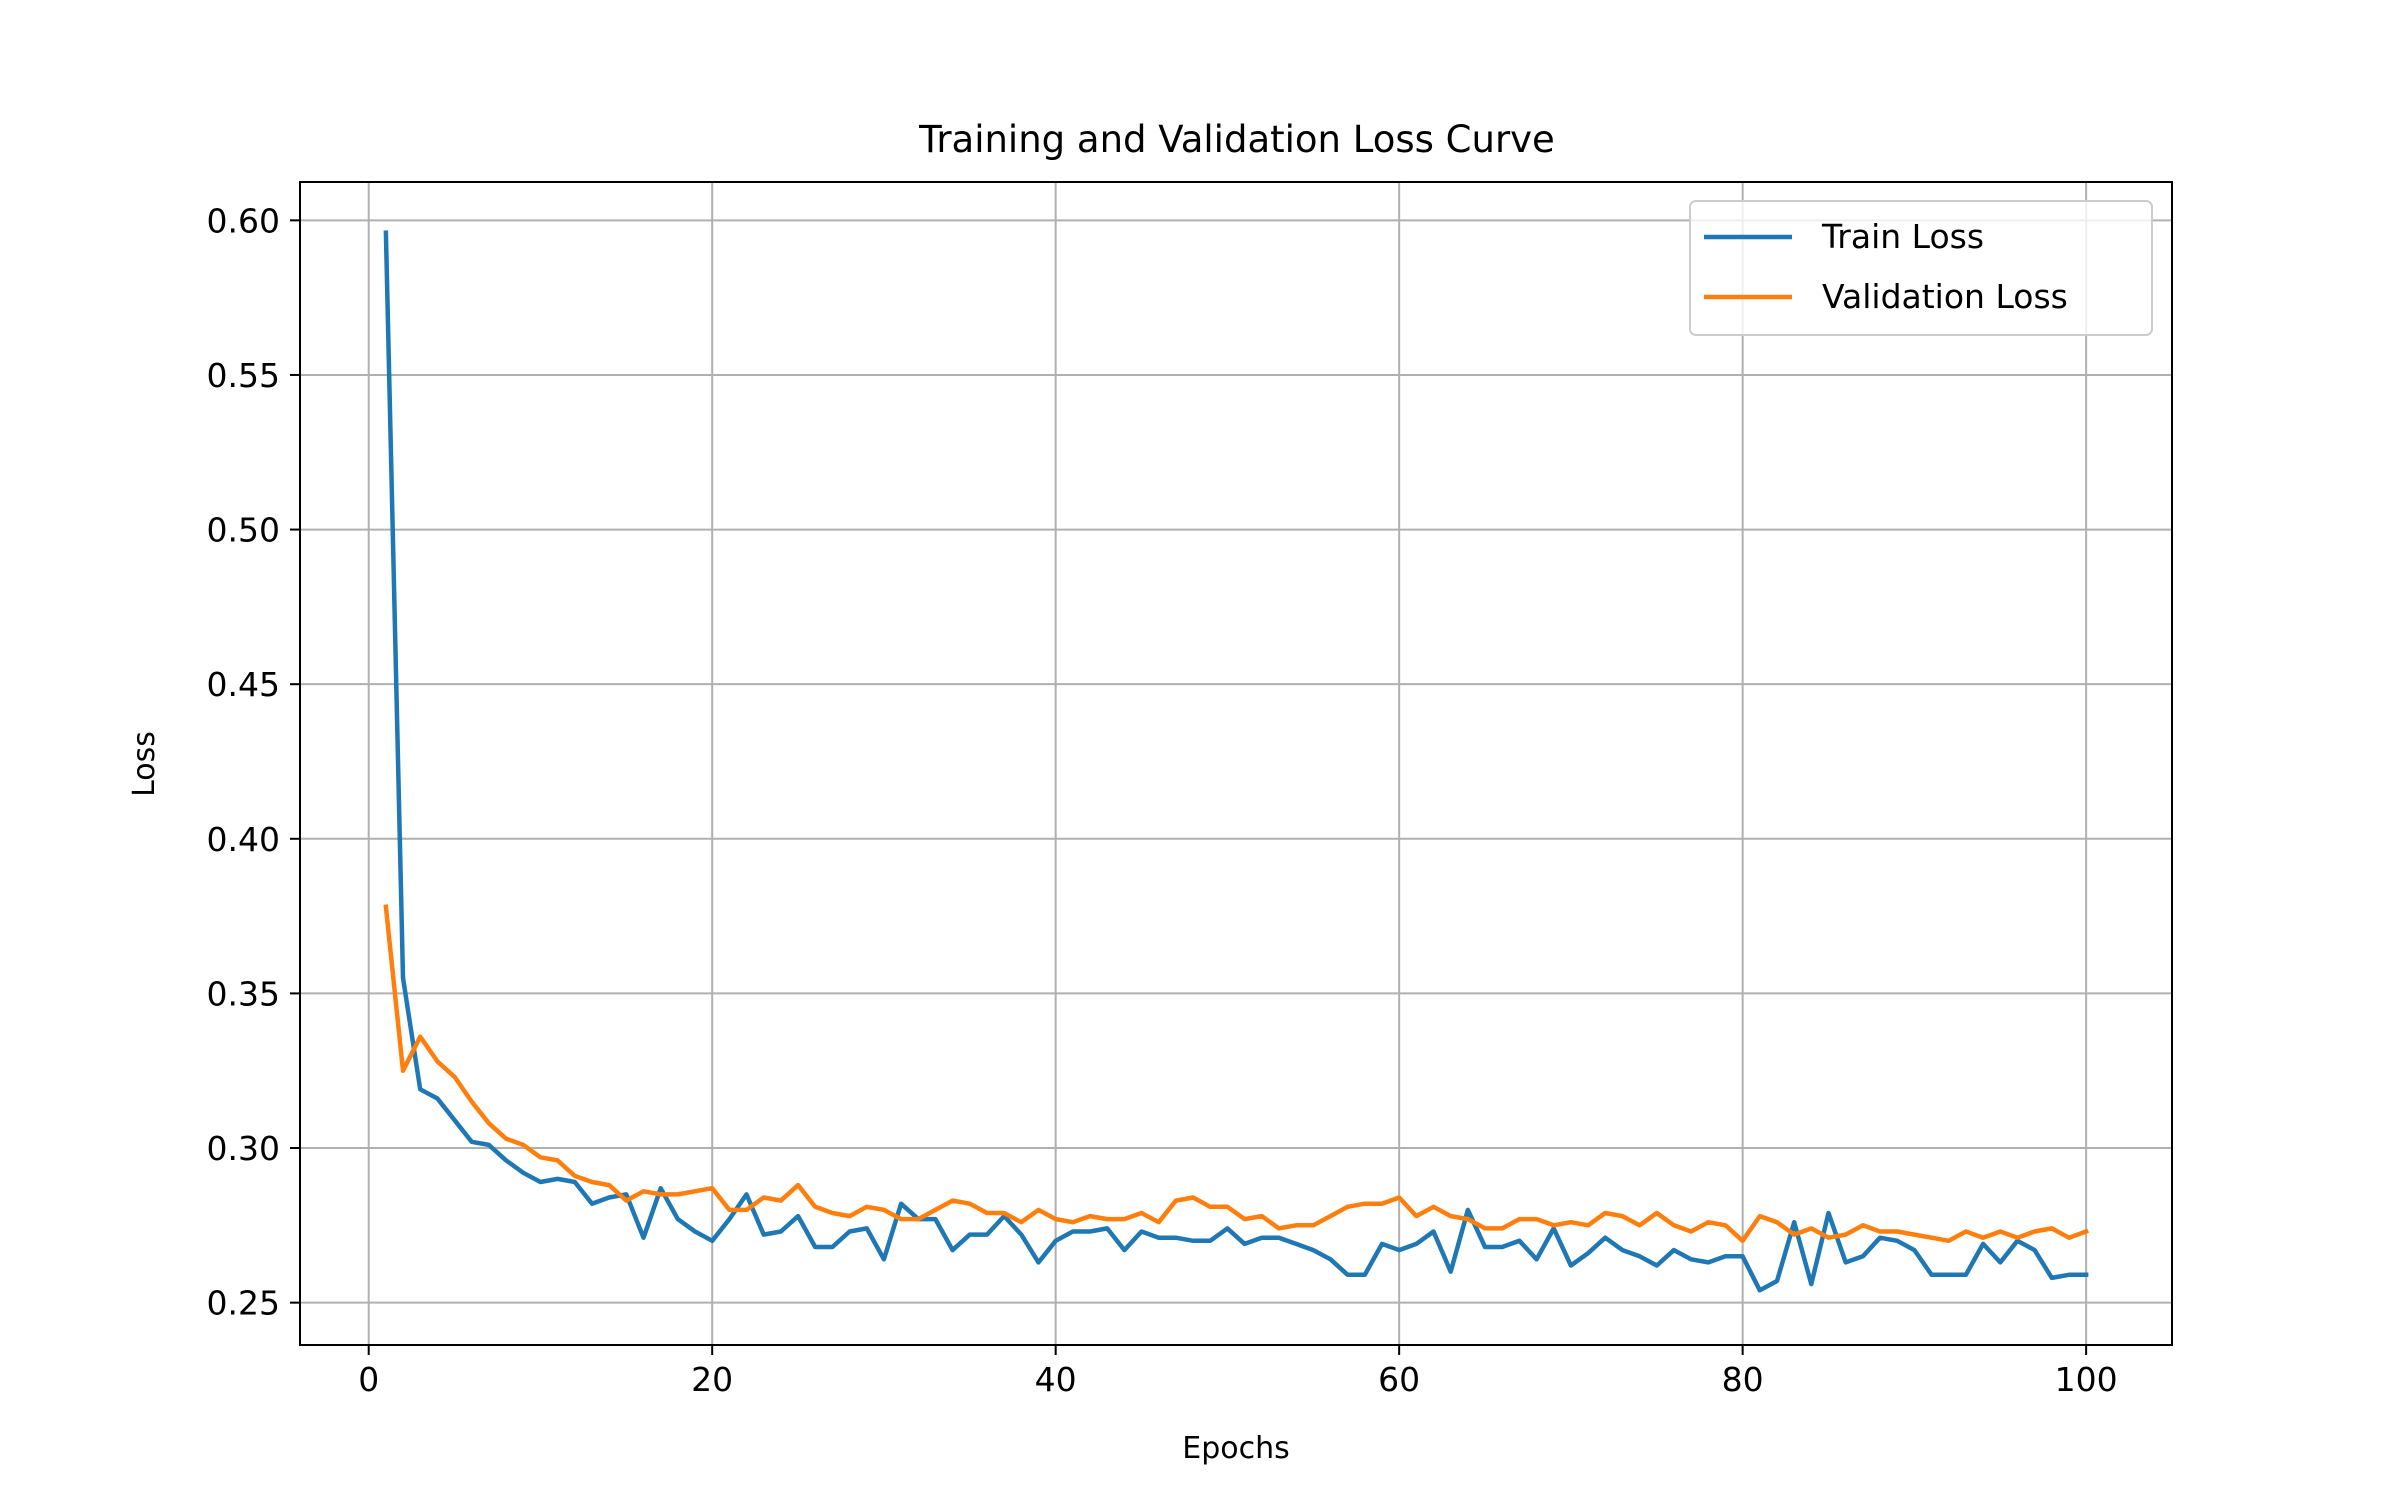 The image size is (2400, 1500). Describe the element at coordinates (1743, 1379) in the screenshot. I see `x-tick-label: 80` at that location.